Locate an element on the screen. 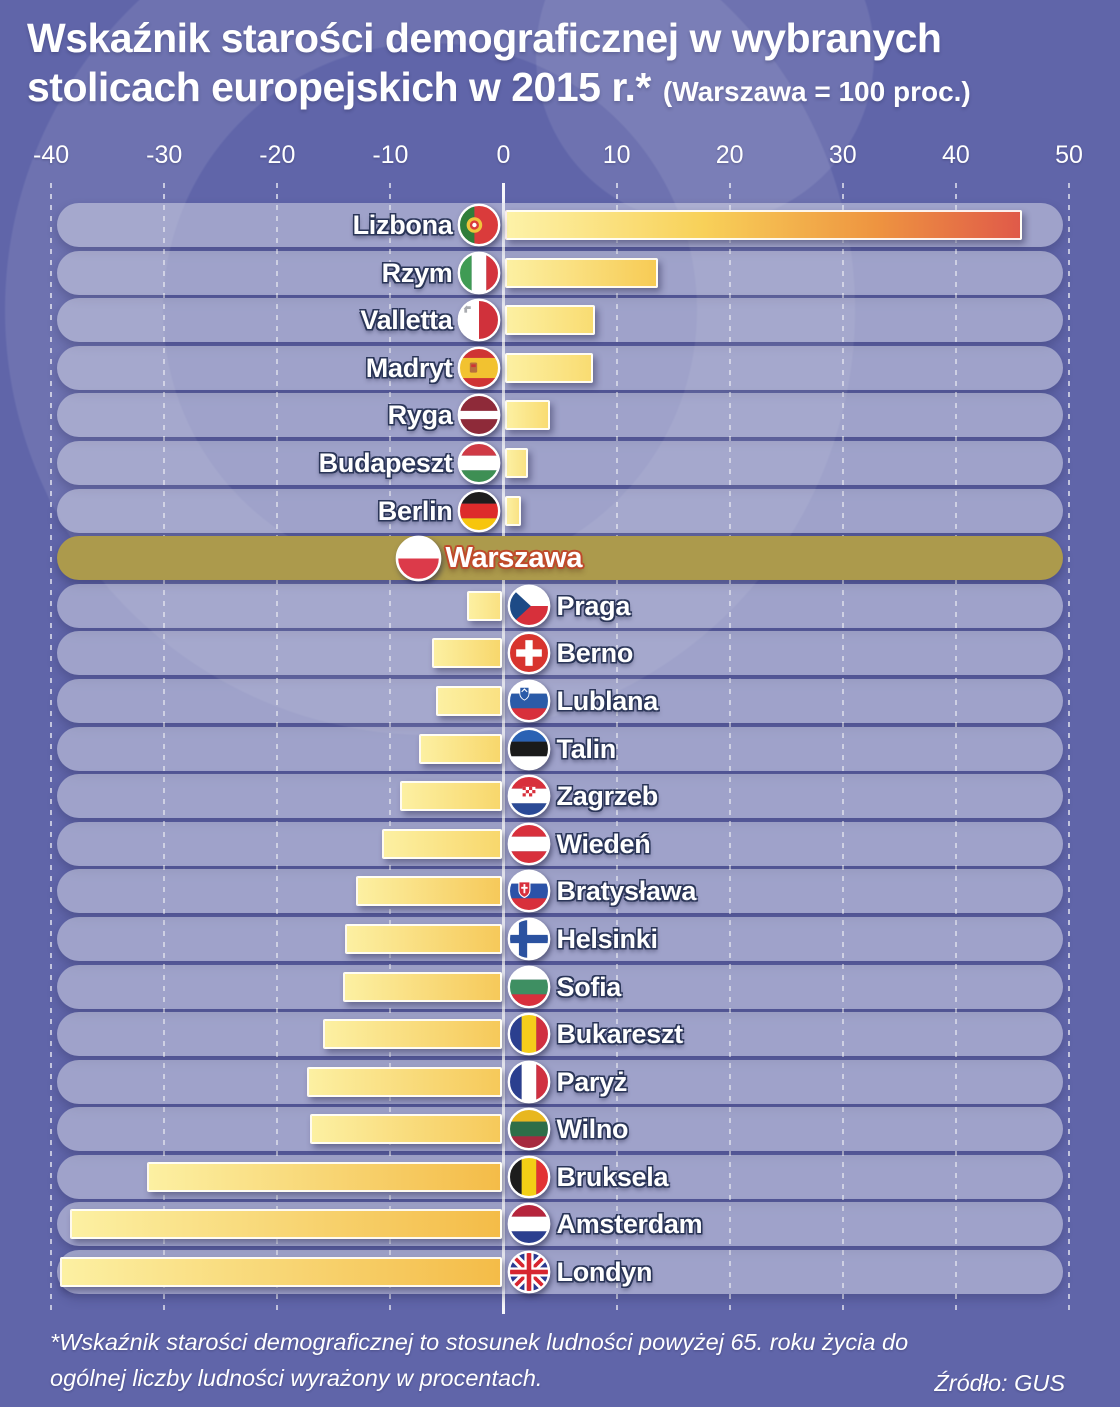 The height and width of the screenshot is (1407, 1120). row-label: Warszawa is located at coordinates (514, 558).